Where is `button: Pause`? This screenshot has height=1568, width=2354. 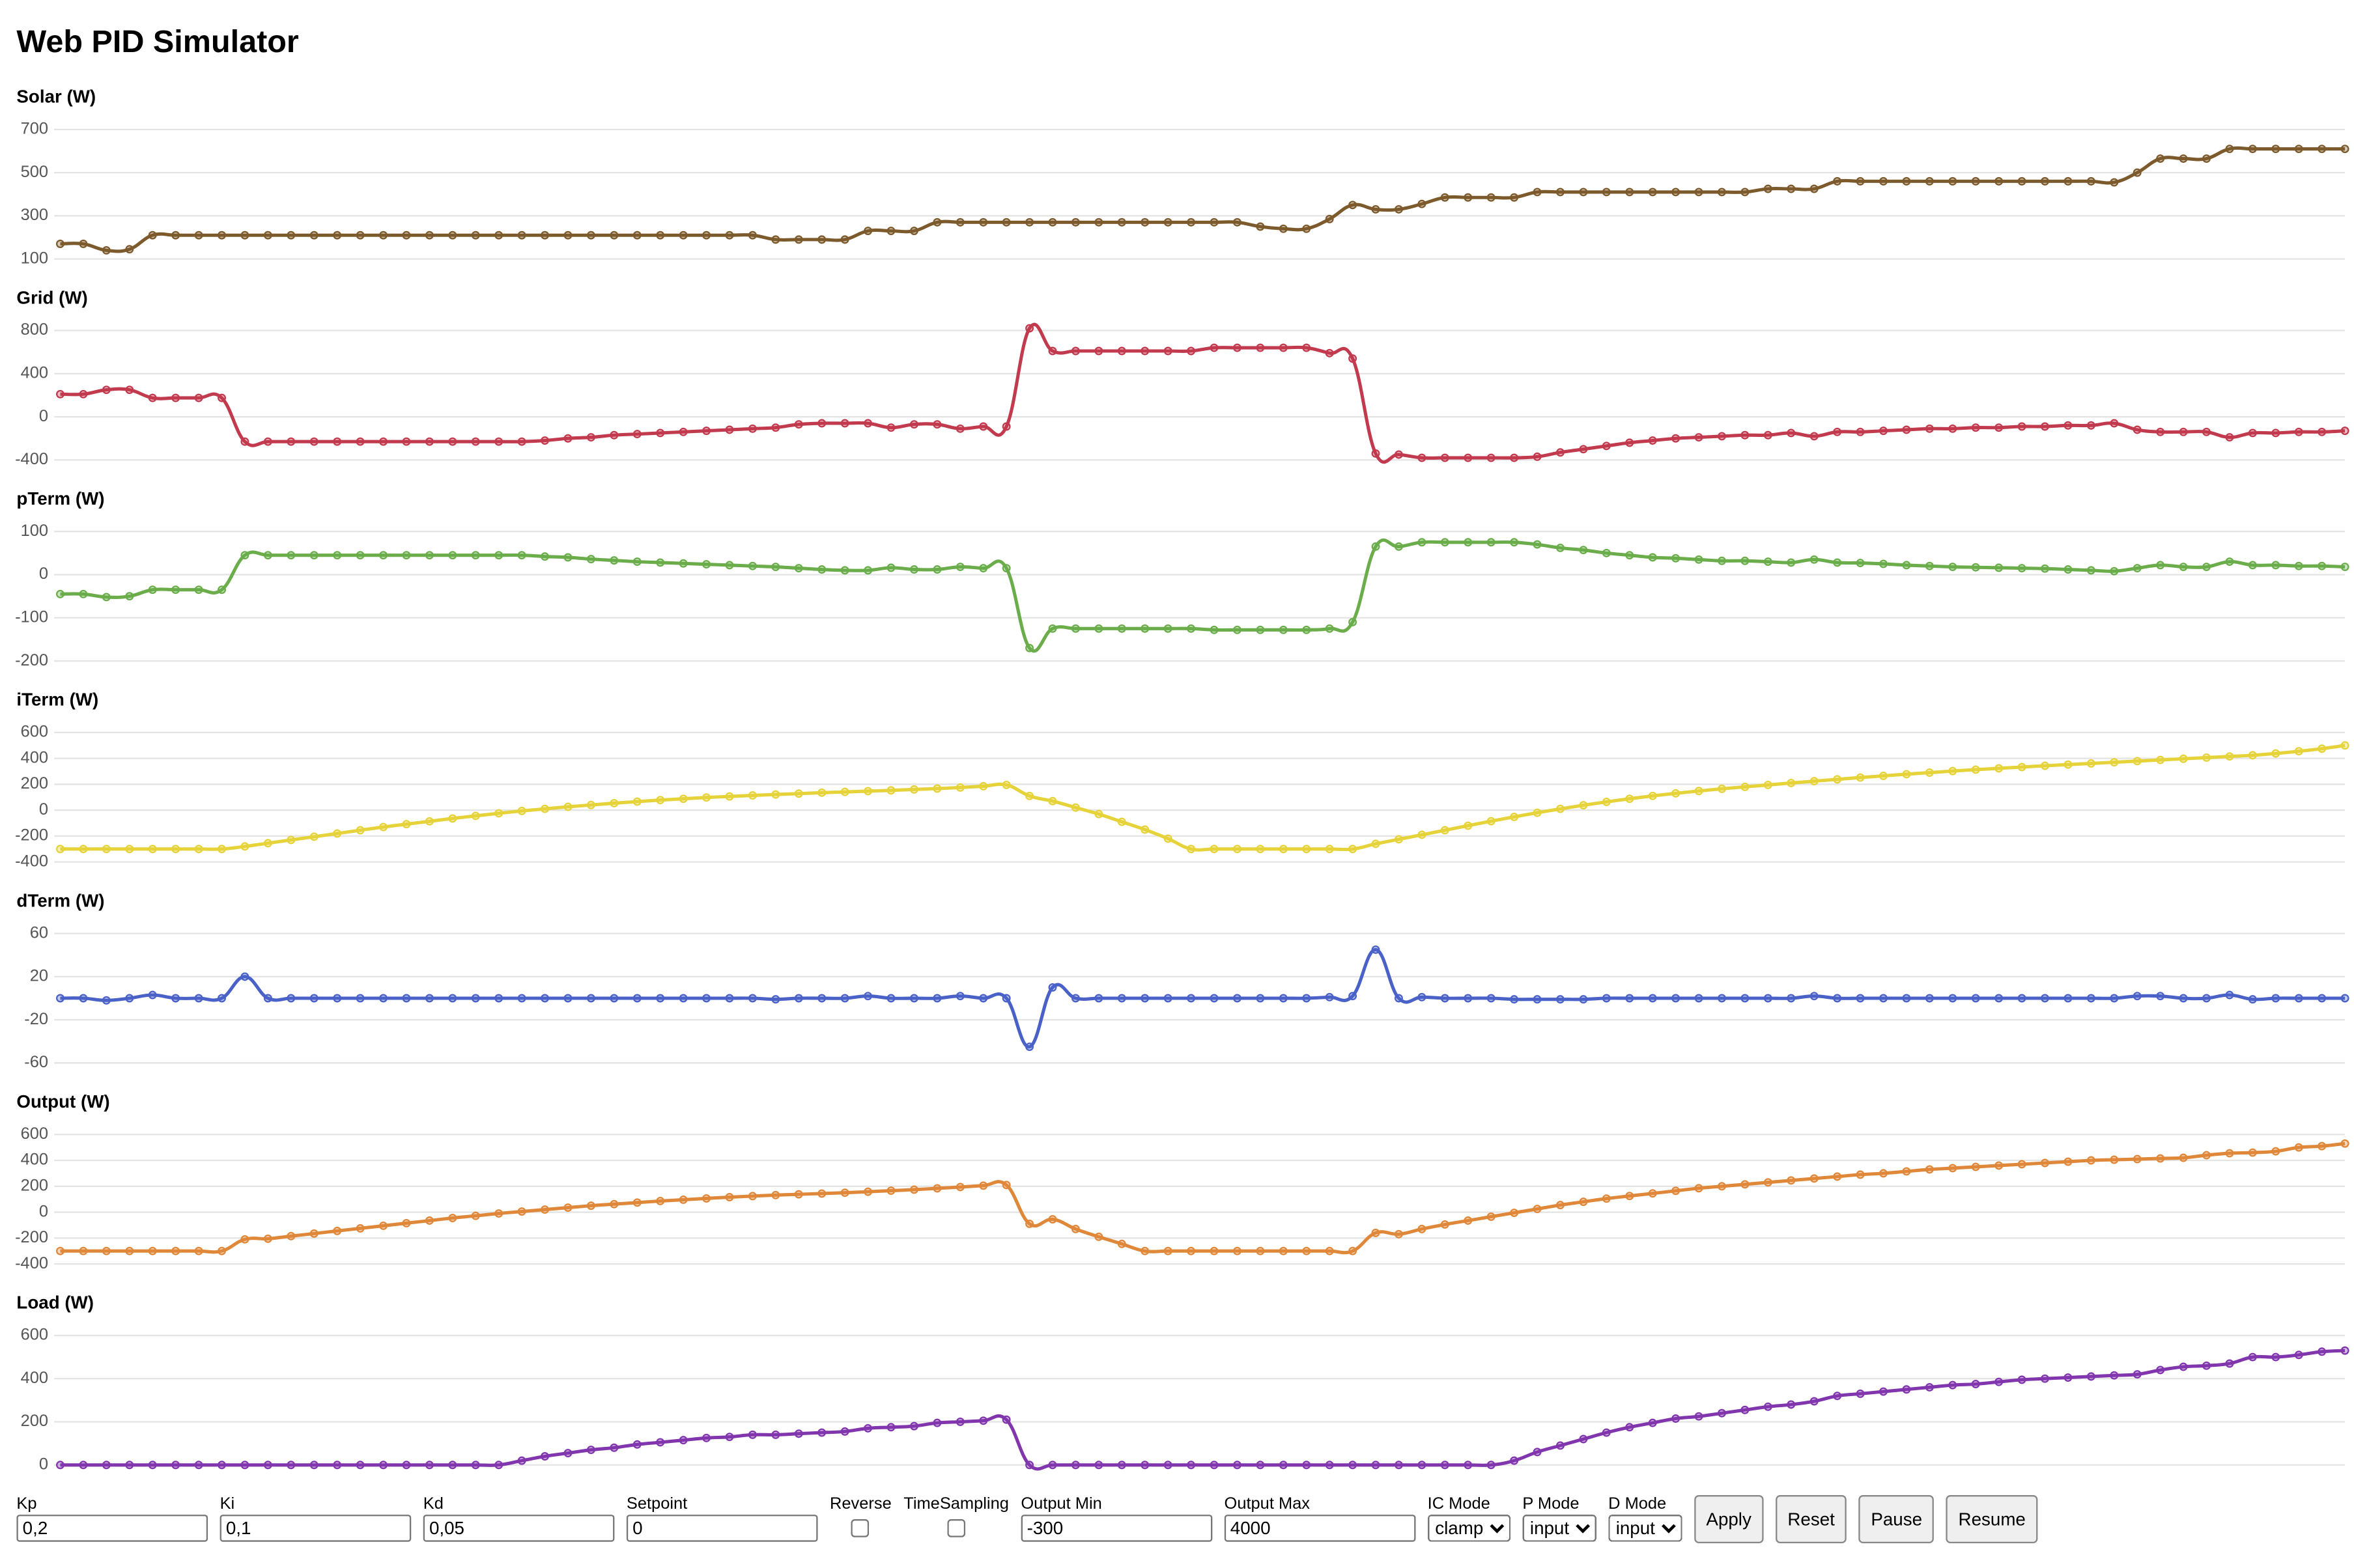 button: Pause is located at coordinates (1897, 1520).